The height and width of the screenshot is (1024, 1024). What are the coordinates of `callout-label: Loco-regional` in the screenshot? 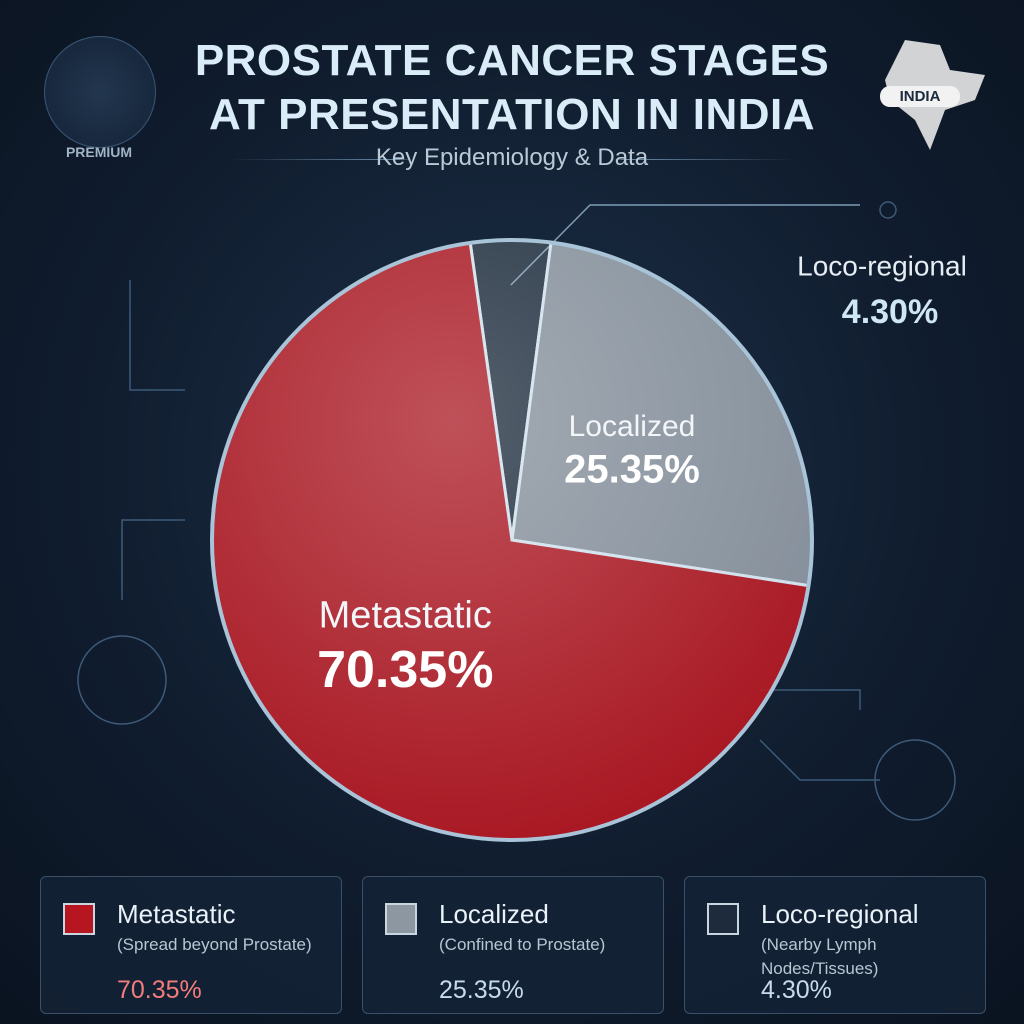 It's located at (882, 265).